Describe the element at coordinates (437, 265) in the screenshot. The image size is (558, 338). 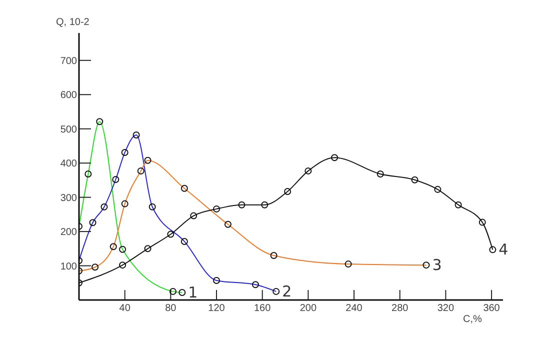
I see `series-label: 3` at that location.